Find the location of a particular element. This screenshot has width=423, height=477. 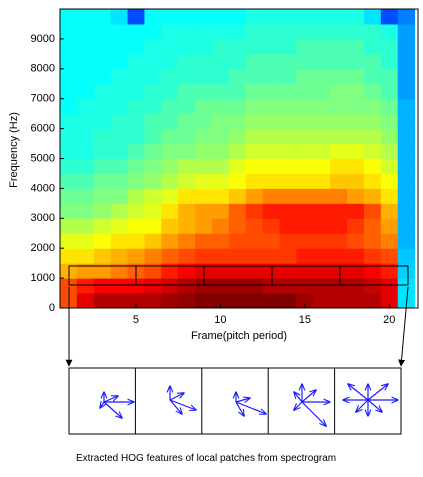

y-tick-label: 5000 is located at coordinates (43, 158).